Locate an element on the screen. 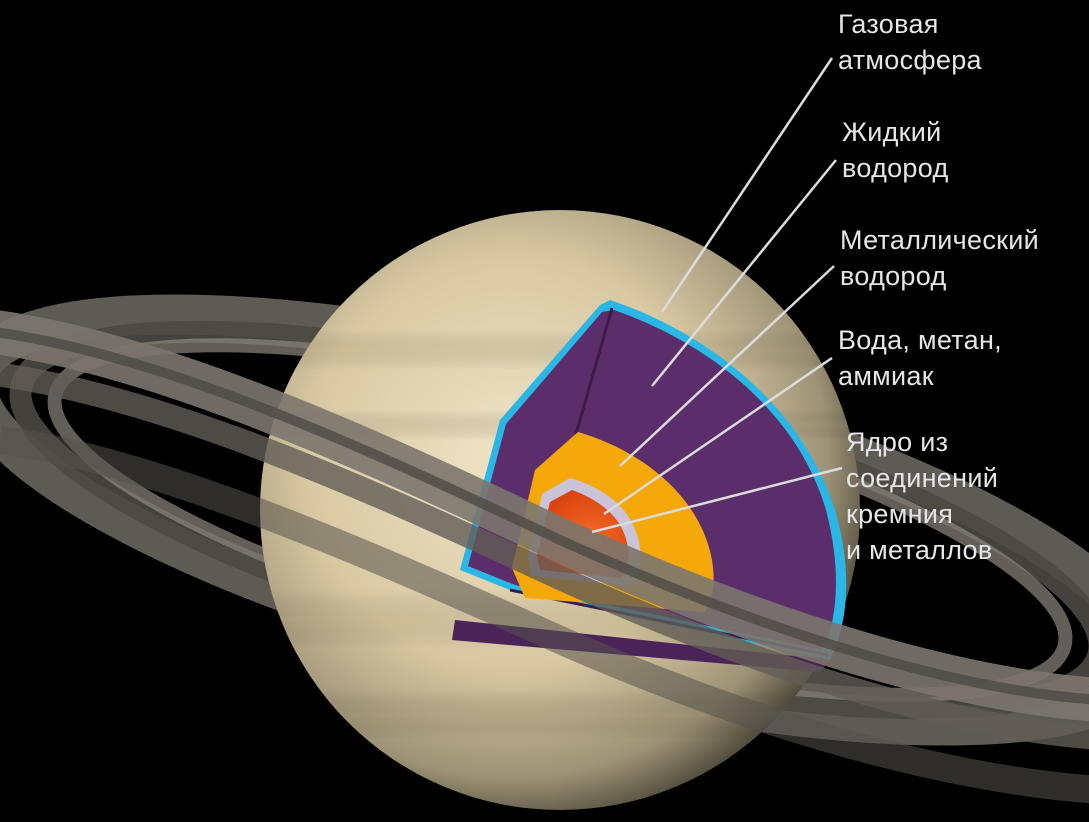 The height and width of the screenshot is (822, 1089). label-line: Вода, метан, is located at coordinates (920, 340).